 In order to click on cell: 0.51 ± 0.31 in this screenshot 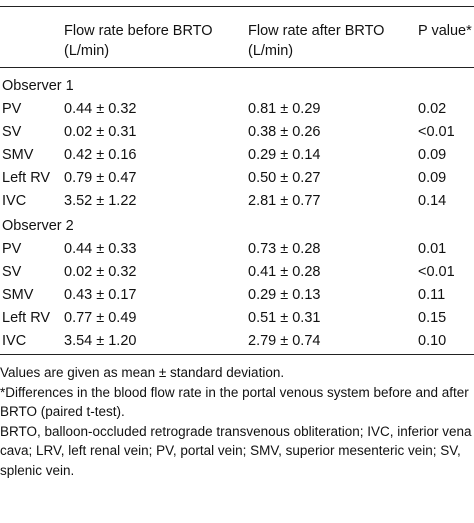, I will do `click(284, 318)`.